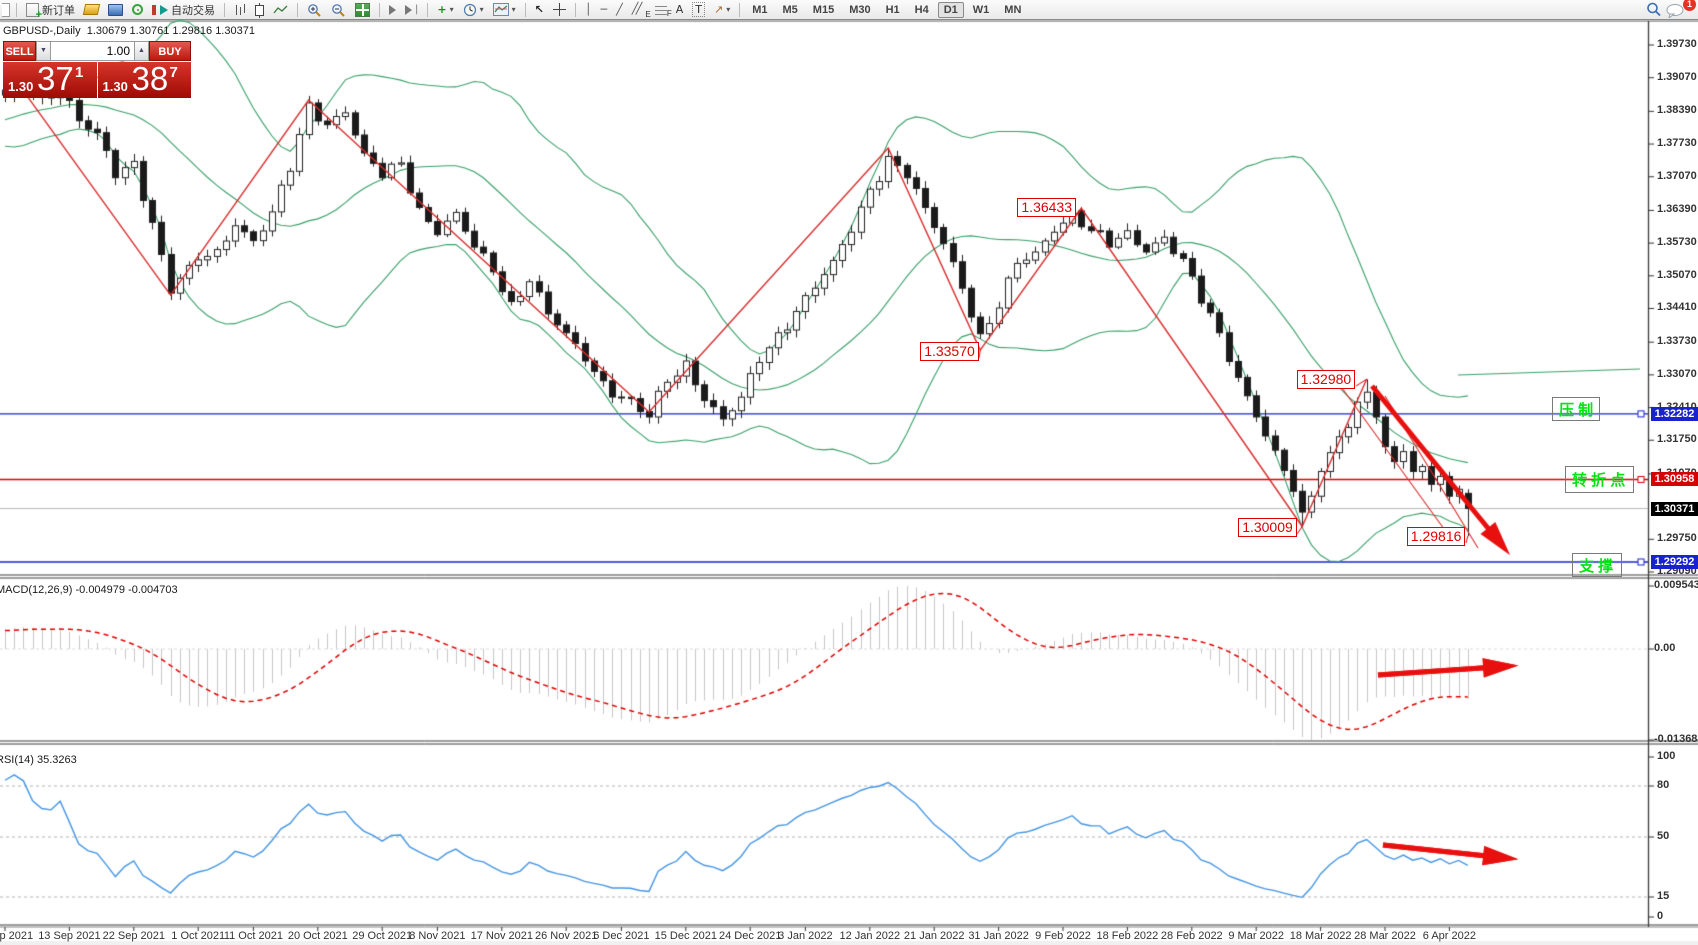  Describe the element at coordinates (760, 9) in the screenshot. I see `timeframe-m1: M1` at that location.